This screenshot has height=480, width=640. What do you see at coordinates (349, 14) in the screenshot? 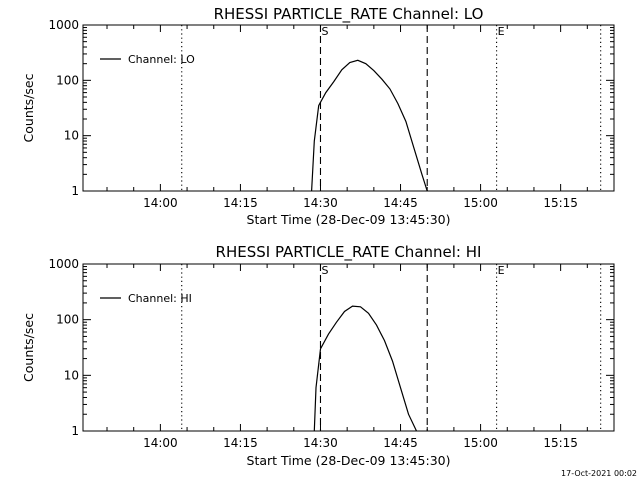
I see `chart-title: RHESSI PARTICLE_RATE Channel: LO` at bounding box center [349, 14].